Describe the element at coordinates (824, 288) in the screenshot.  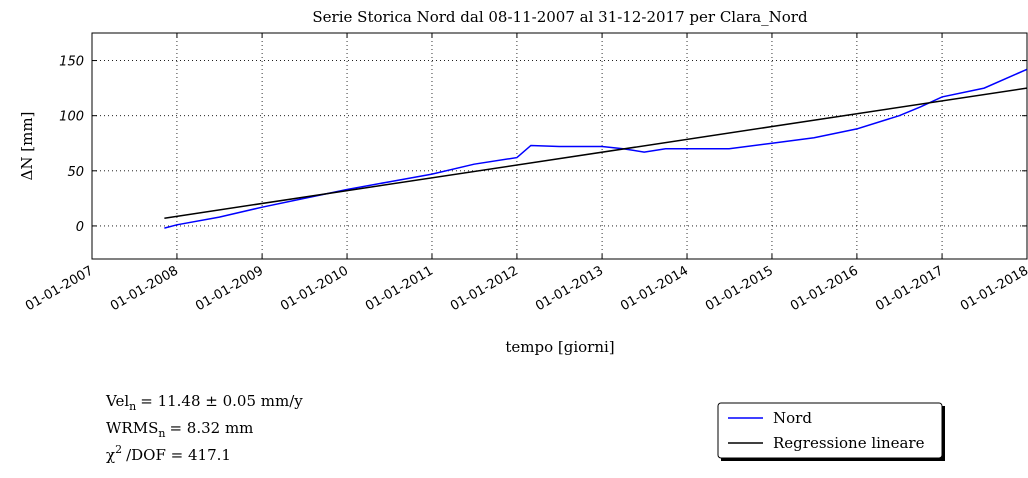
I see `x-tick-label: 01-01-2016` at that location.